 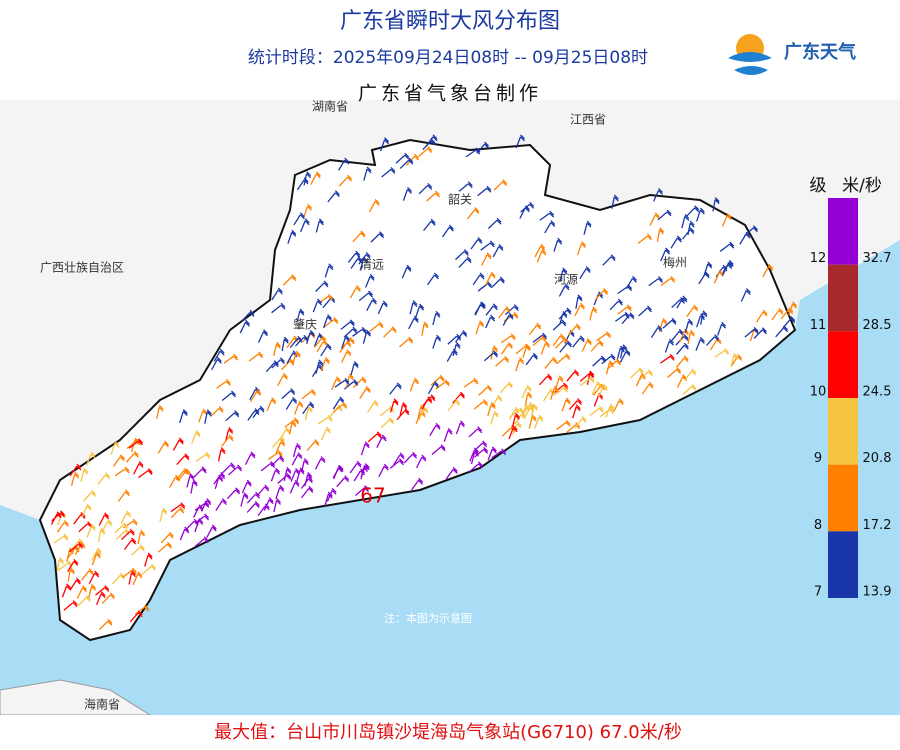 What do you see at coordinates (428, 618) in the screenshot?
I see `map-note: 注：本图为示意图` at bounding box center [428, 618].